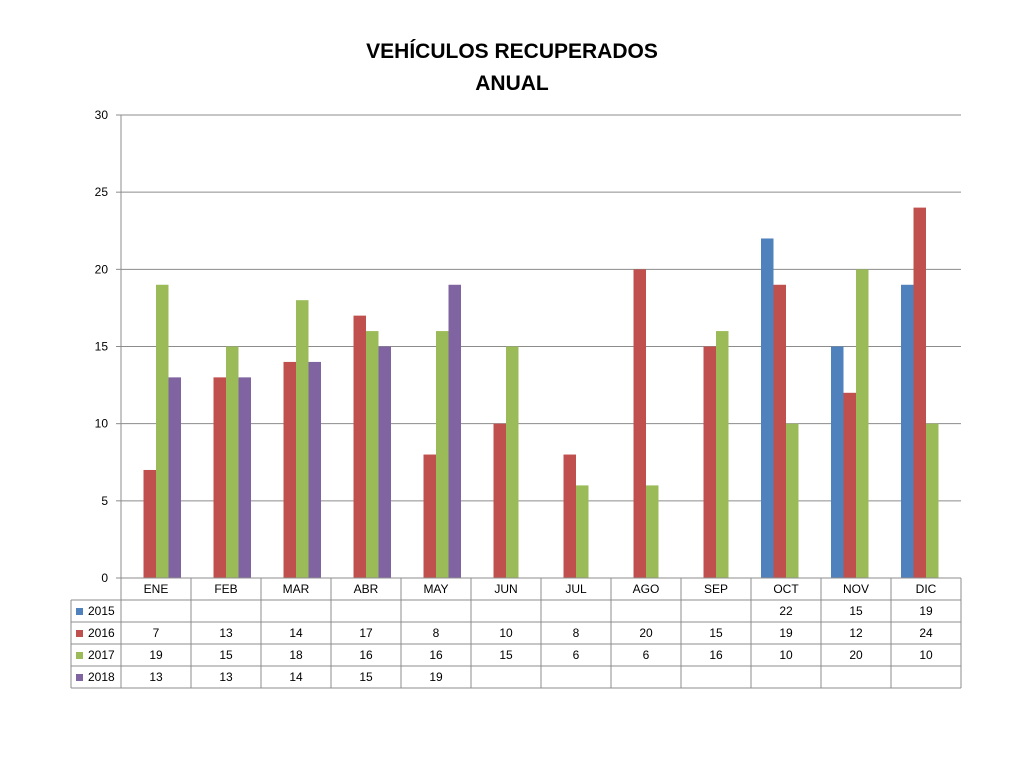  Describe the element at coordinates (442, 454) in the screenshot. I see `bar-2017-may` at that location.